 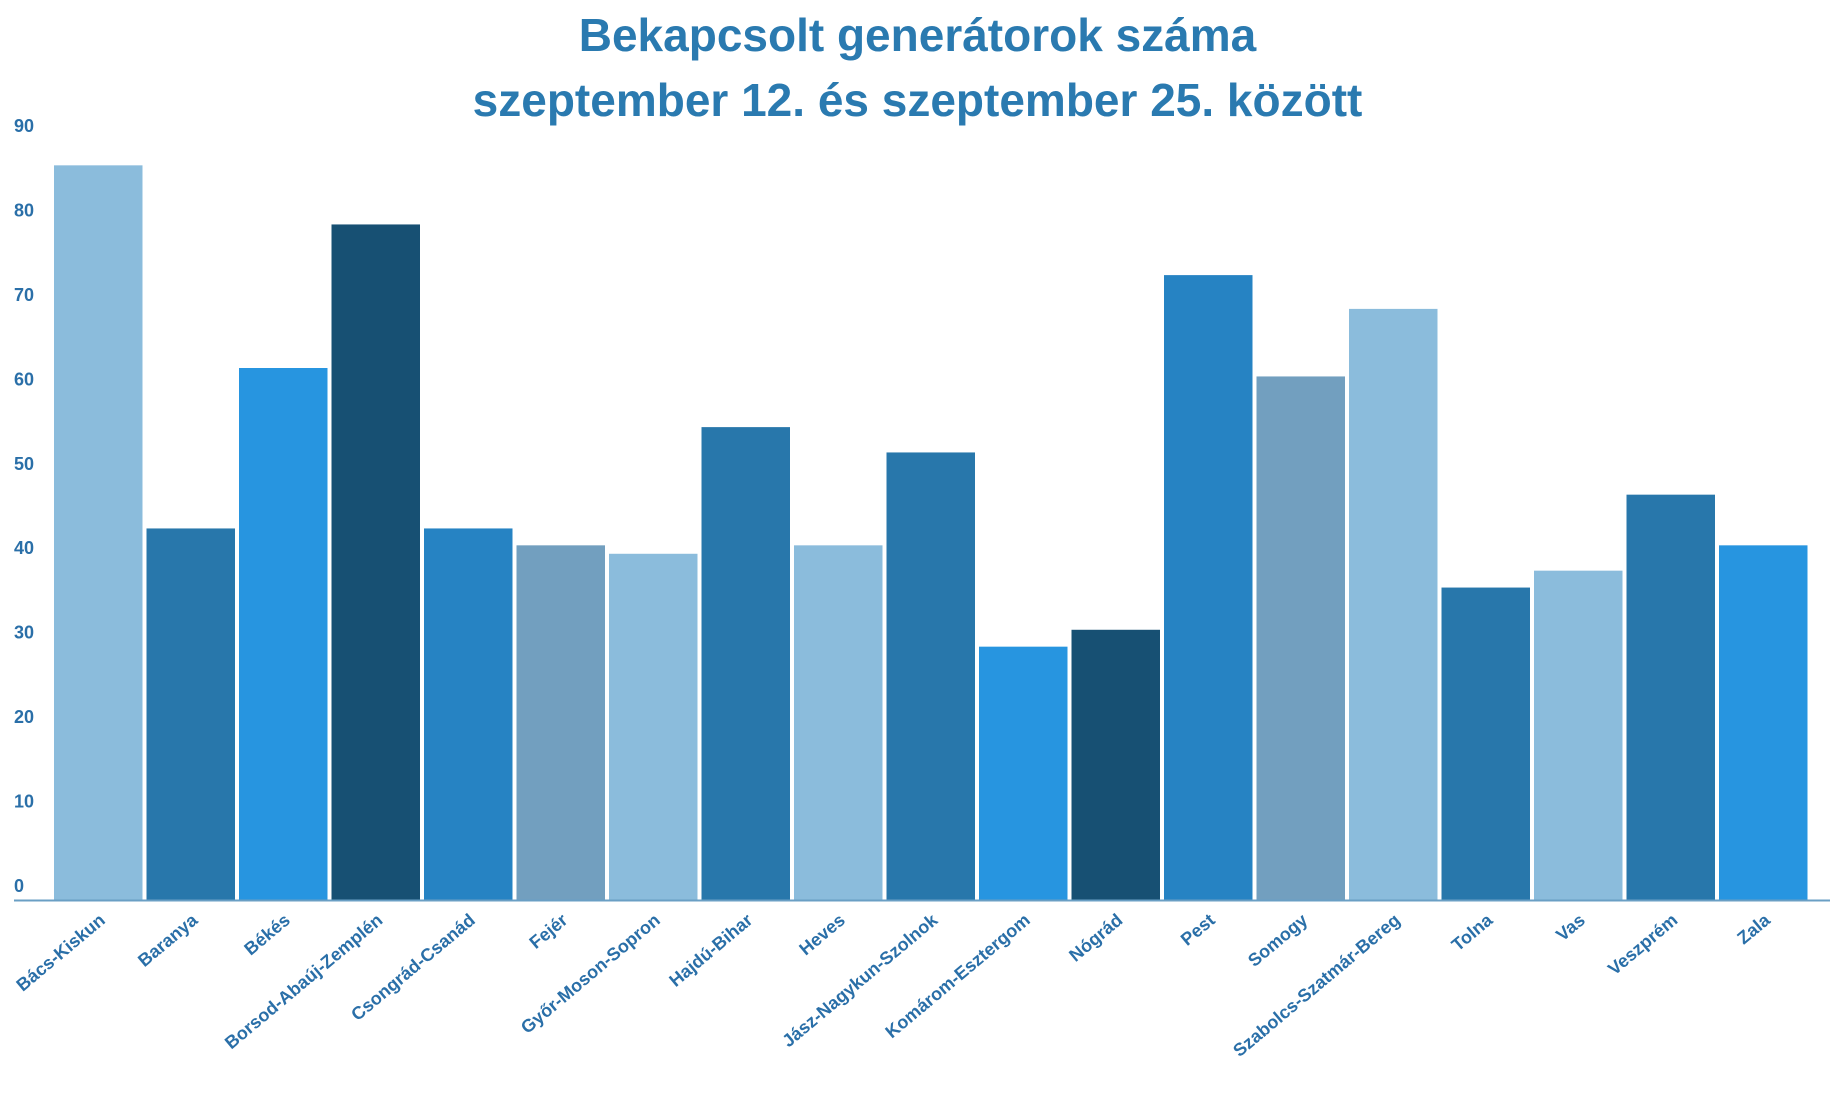 What do you see at coordinates (1472, 932) in the screenshot?
I see `x-tick-label: Tolna` at bounding box center [1472, 932].